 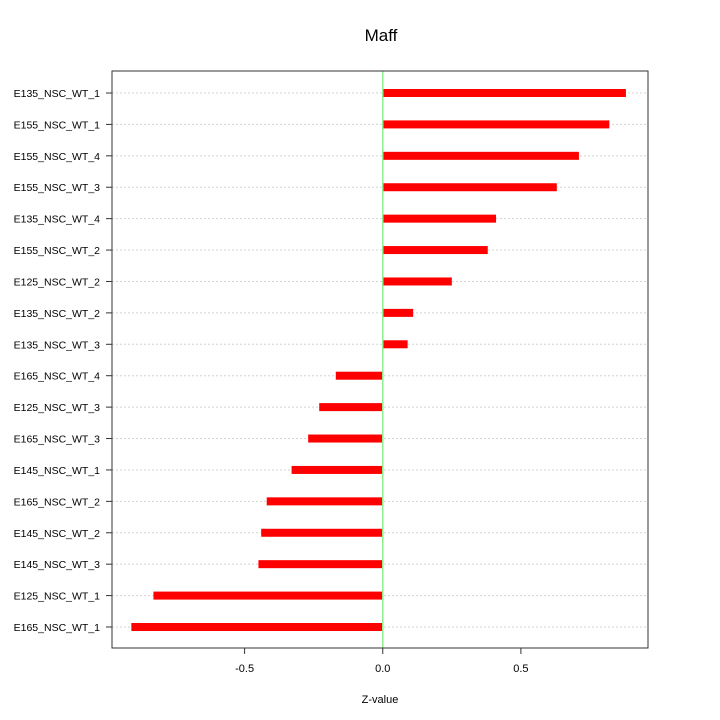 What do you see at coordinates (57, 345) in the screenshot?
I see `category-label: E135_NSC_WT_3` at bounding box center [57, 345].